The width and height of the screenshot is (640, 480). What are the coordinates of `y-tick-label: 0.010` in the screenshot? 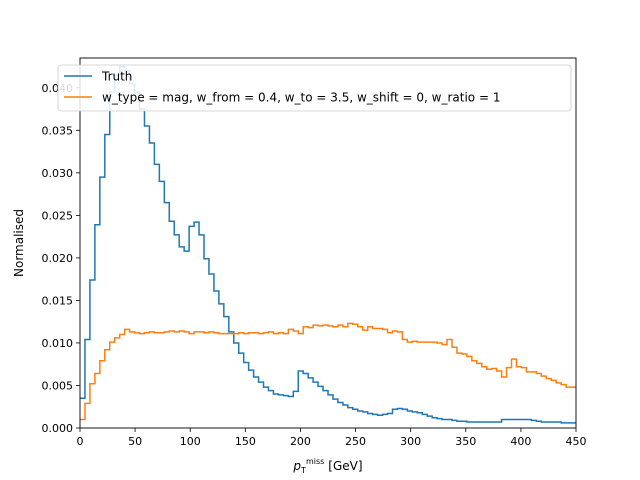 It's located at (58, 343).